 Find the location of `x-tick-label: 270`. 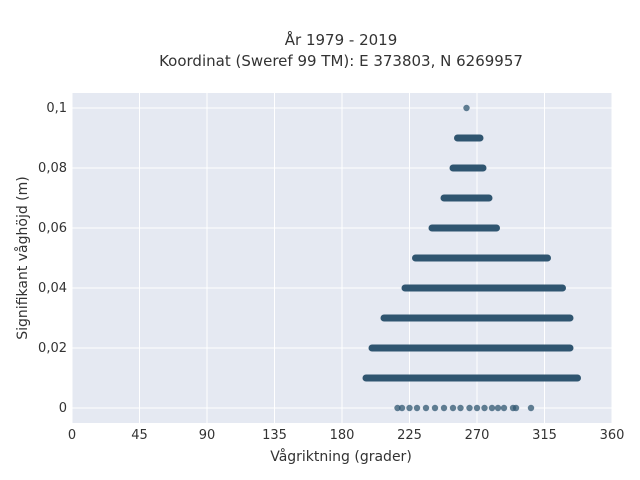

x-tick-label: 270 is located at coordinates (477, 435).